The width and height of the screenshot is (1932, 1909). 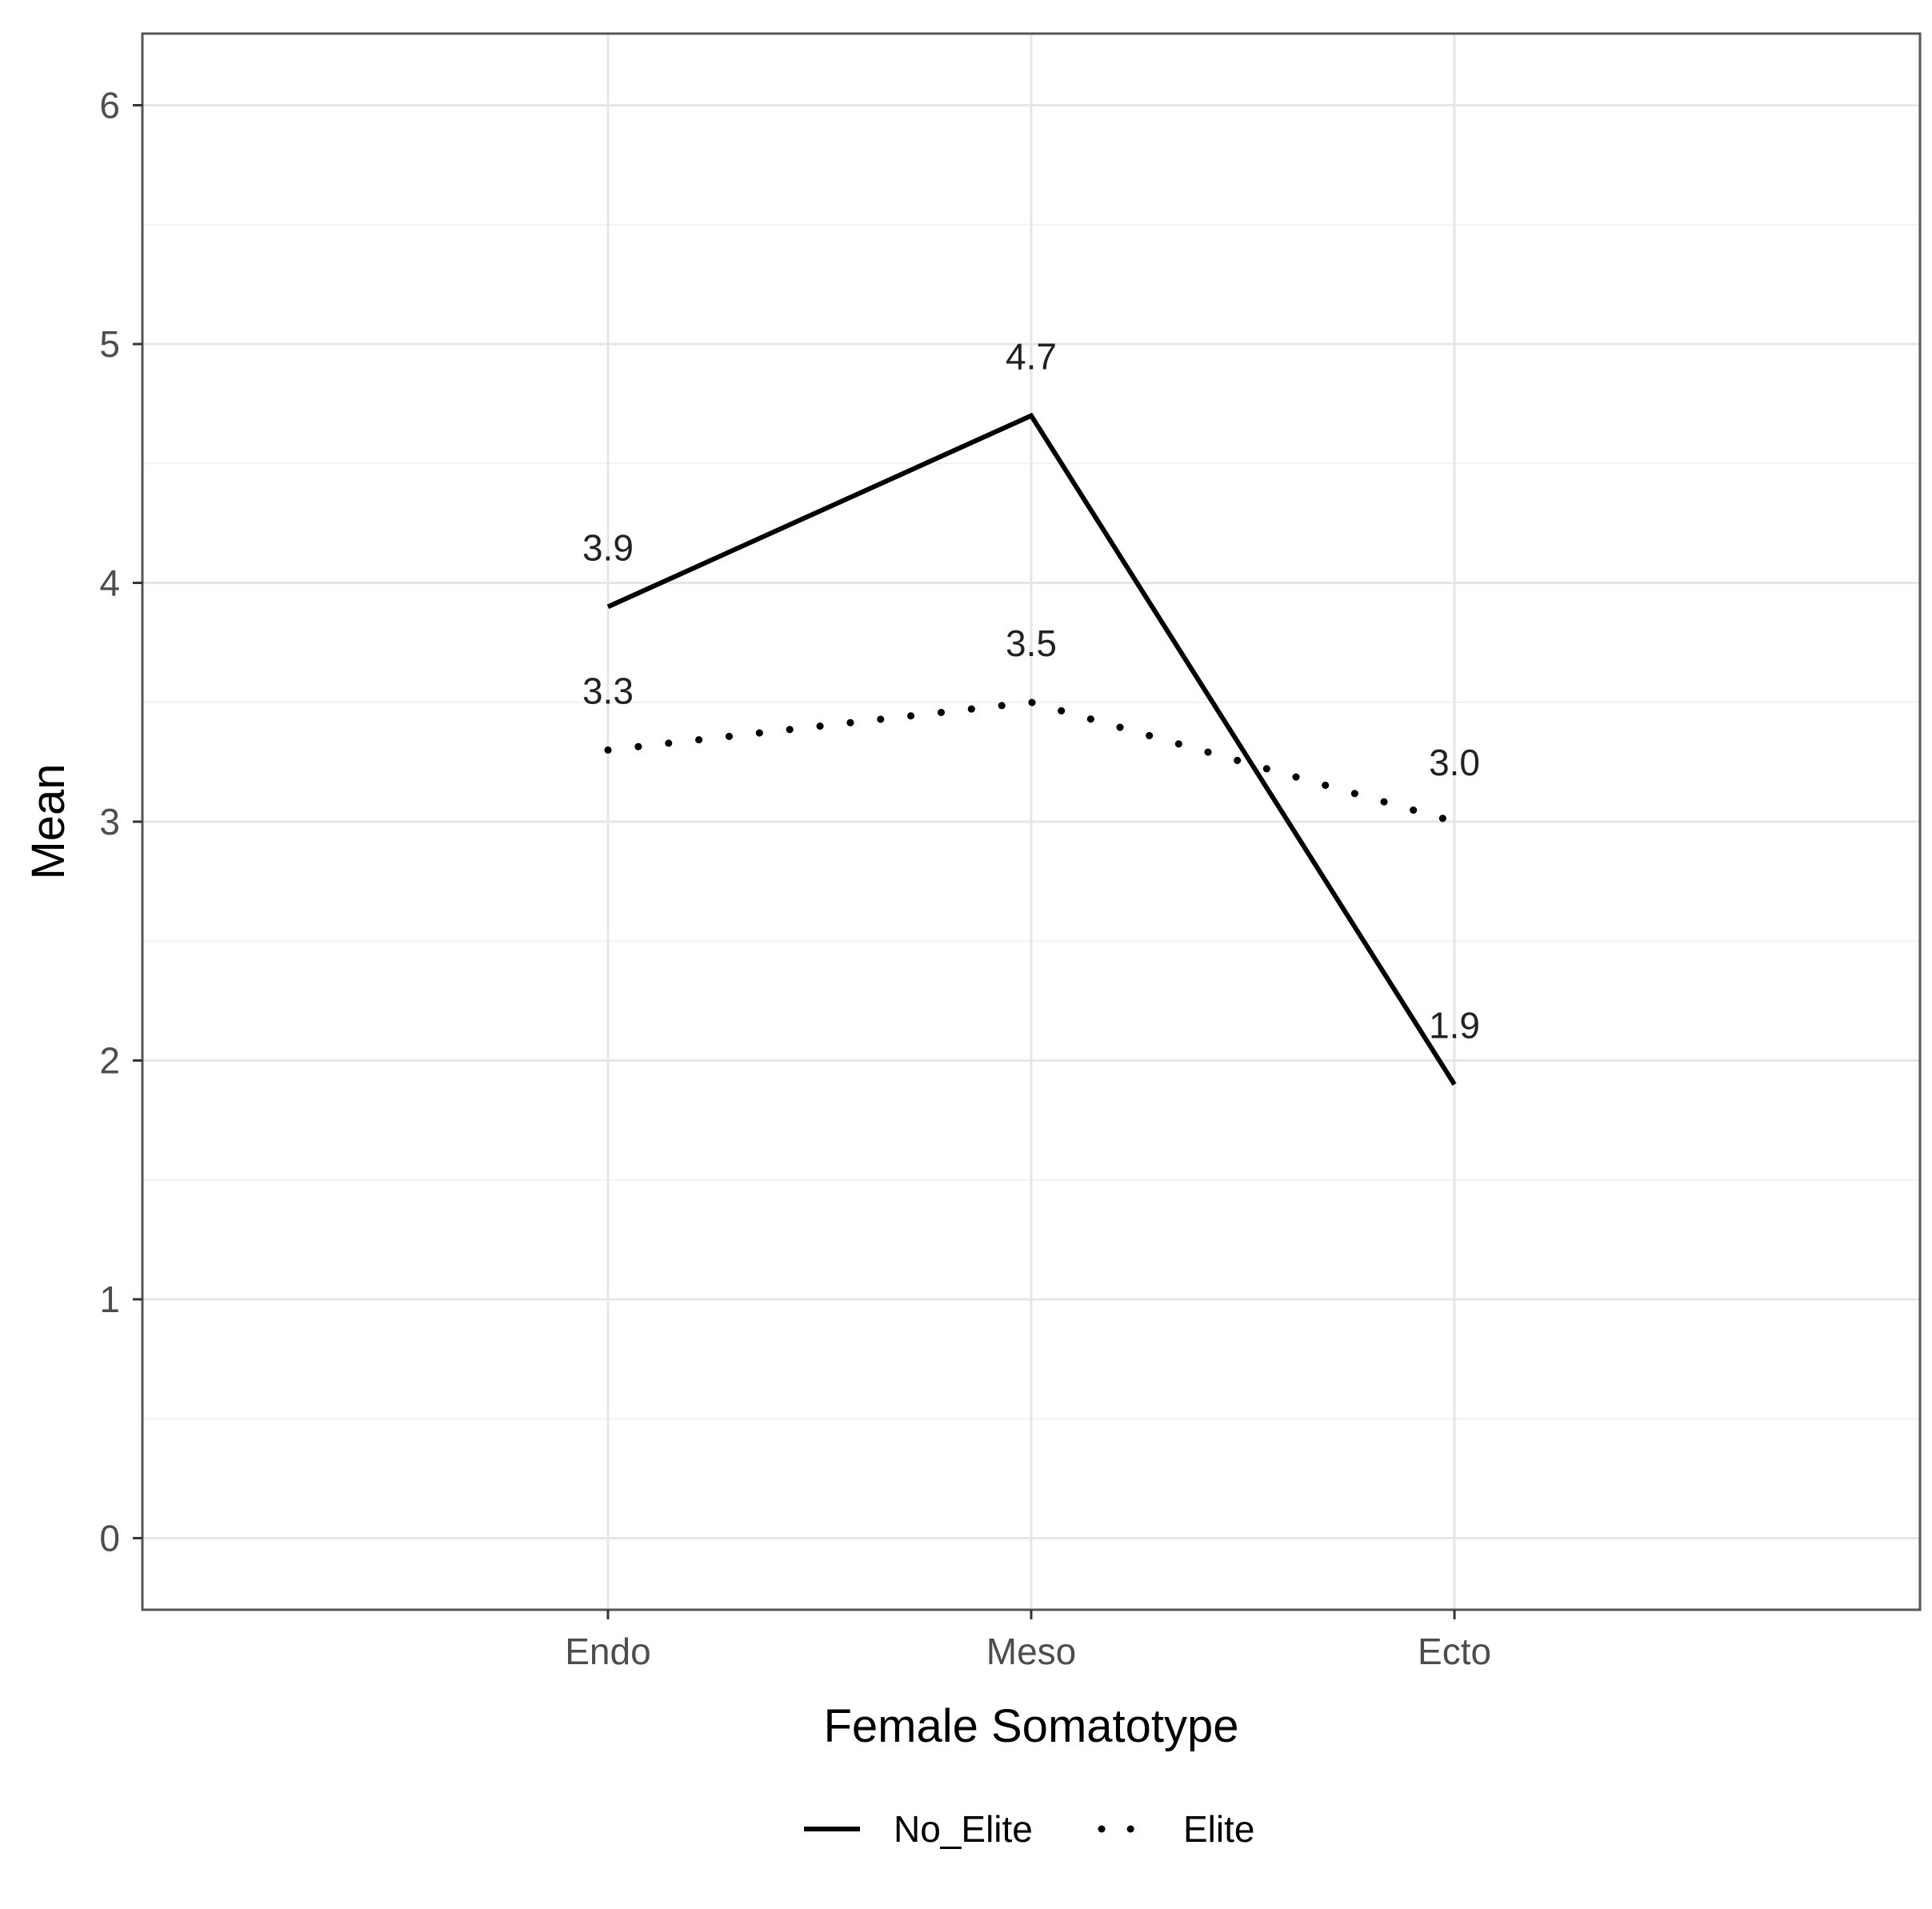 I want to click on data-label: 1.9, so click(x=1454, y=1025).